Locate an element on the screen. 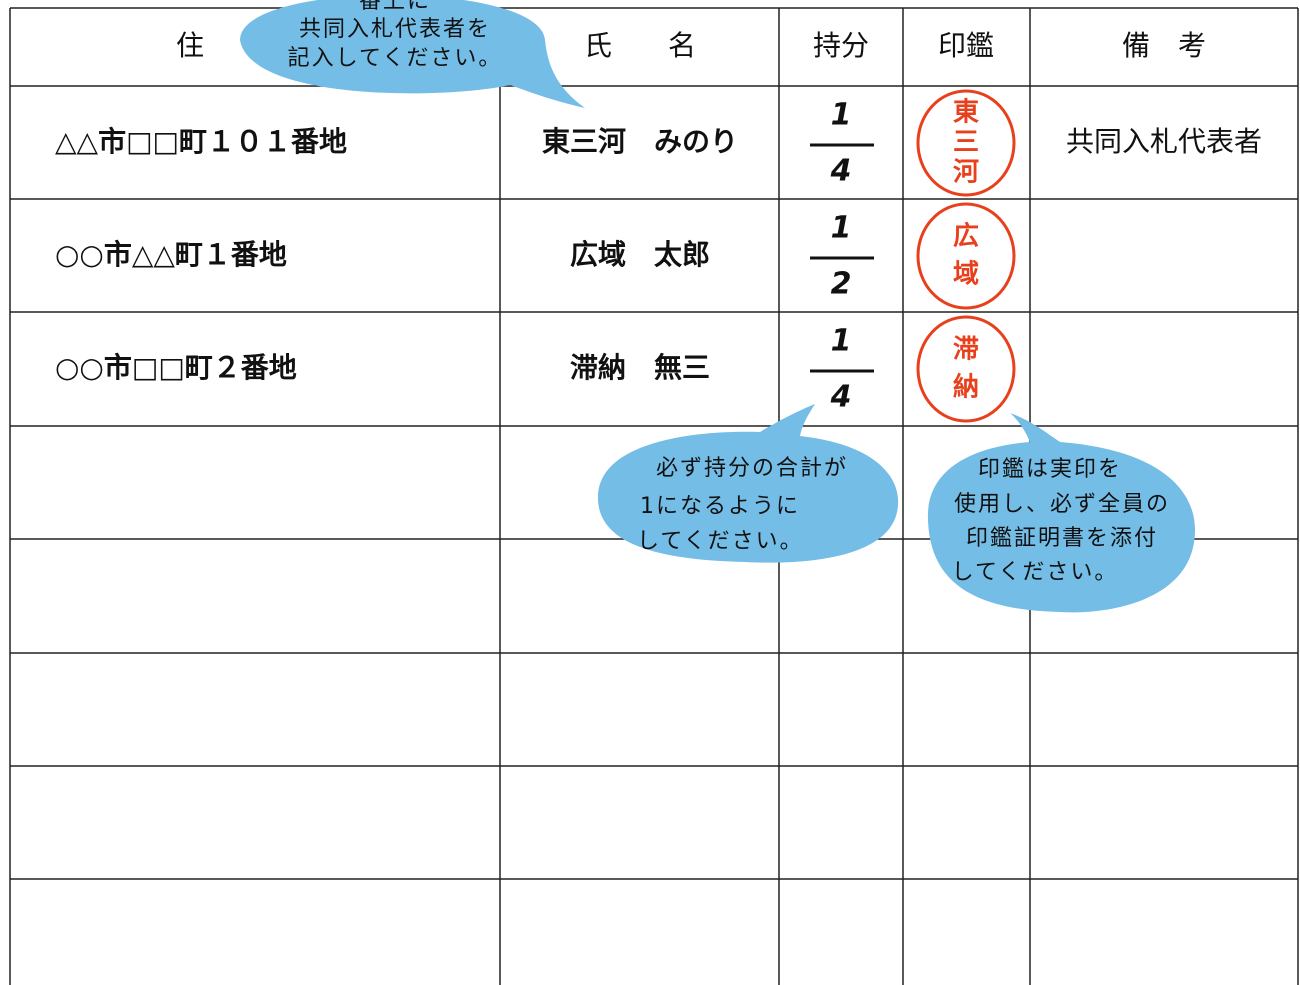  callout-text: 記入してください。 is located at coordinates (395, 58).